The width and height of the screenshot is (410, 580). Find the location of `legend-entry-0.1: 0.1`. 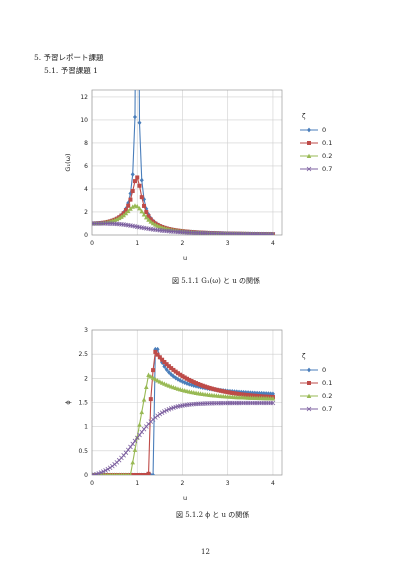

legend-entry-0.1: 0.1 is located at coordinates (327, 143).